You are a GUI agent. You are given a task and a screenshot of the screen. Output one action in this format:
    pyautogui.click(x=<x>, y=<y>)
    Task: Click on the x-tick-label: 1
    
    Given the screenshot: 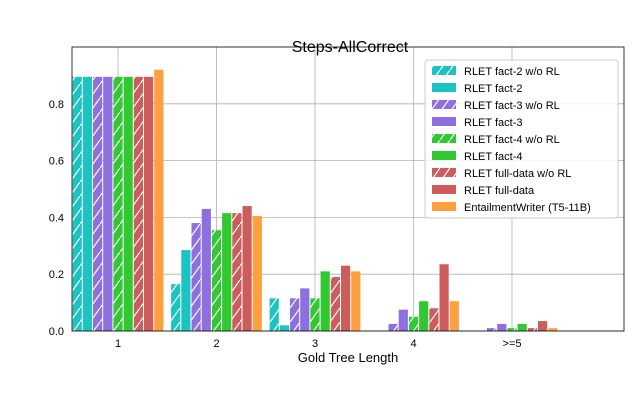 What is the action you would take?
    pyautogui.click(x=118, y=344)
    